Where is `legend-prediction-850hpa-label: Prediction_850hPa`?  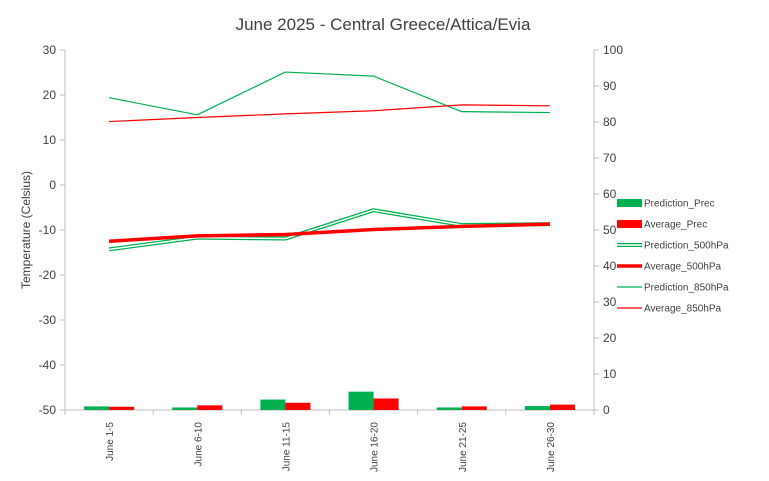
legend-prediction-850hpa-label: Prediction_850hPa is located at coordinates (686, 288).